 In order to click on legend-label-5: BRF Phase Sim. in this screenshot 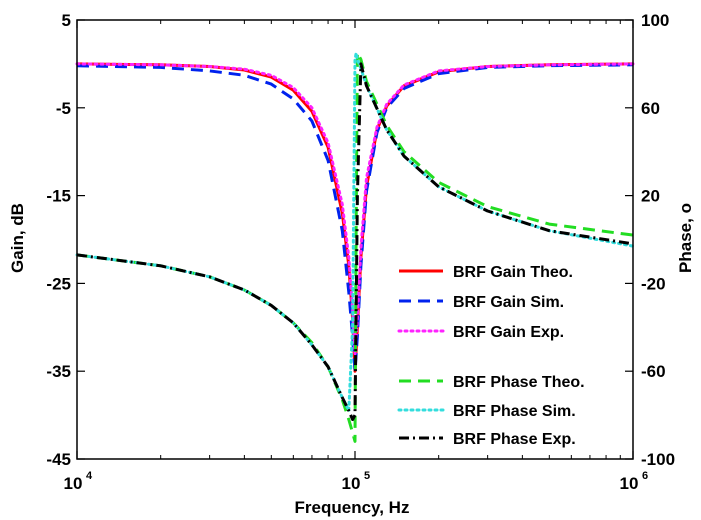, I will do `click(514, 411)`.